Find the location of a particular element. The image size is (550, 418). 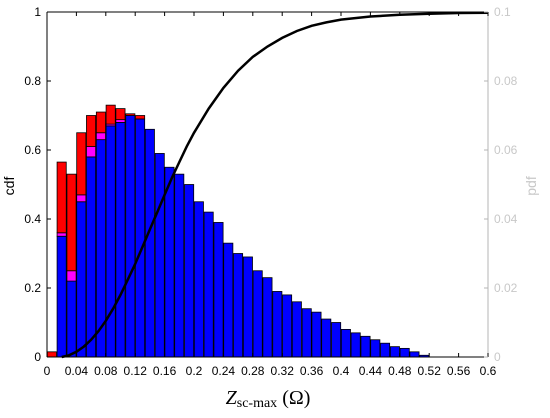

x-tick-label: 0.16 is located at coordinates (165, 371).